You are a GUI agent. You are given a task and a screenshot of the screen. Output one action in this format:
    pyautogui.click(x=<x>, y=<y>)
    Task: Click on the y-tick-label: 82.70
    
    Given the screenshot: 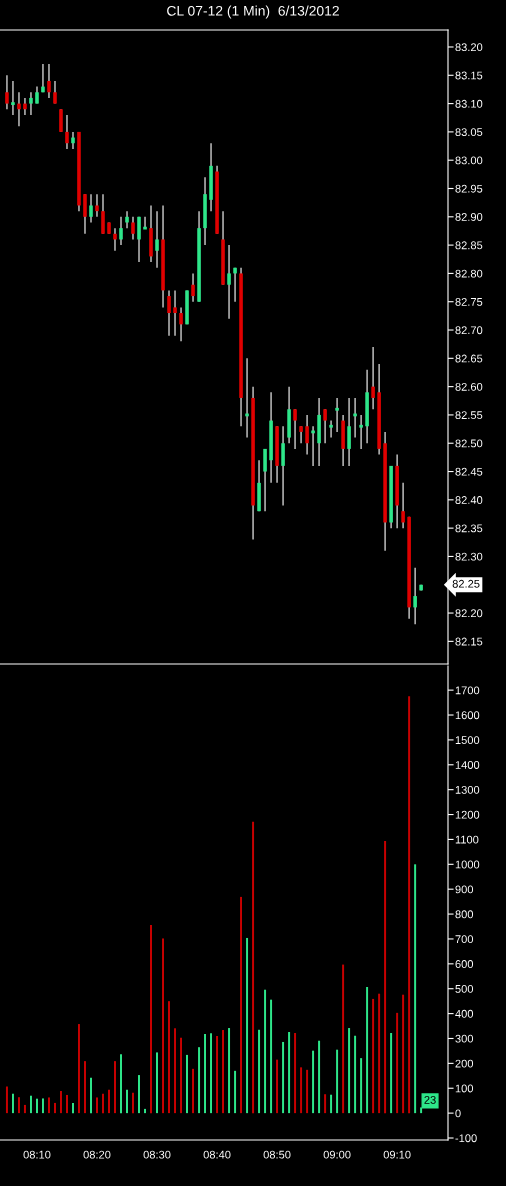 What is the action you would take?
    pyautogui.click(x=469, y=330)
    